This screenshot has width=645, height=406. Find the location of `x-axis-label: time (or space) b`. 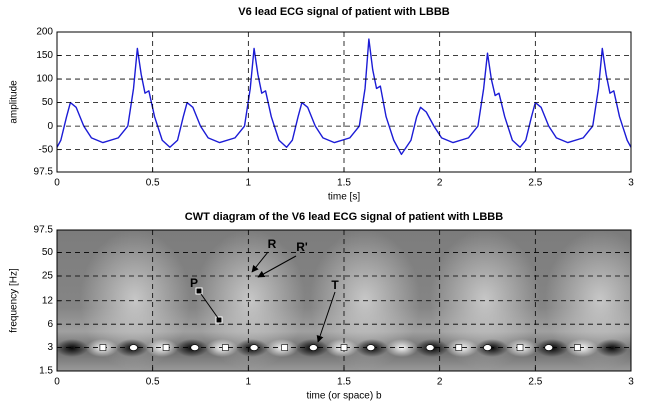

x-axis-label: time (or space) b is located at coordinates (343, 396).